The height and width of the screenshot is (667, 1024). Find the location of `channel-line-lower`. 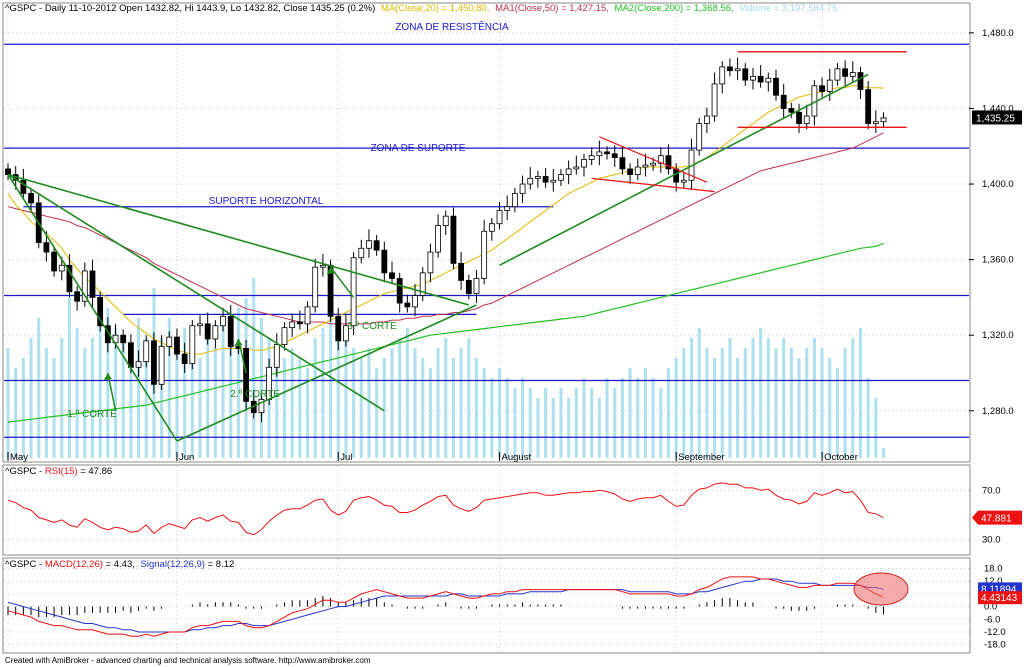

channel-line-lower is located at coordinates (653, 185).